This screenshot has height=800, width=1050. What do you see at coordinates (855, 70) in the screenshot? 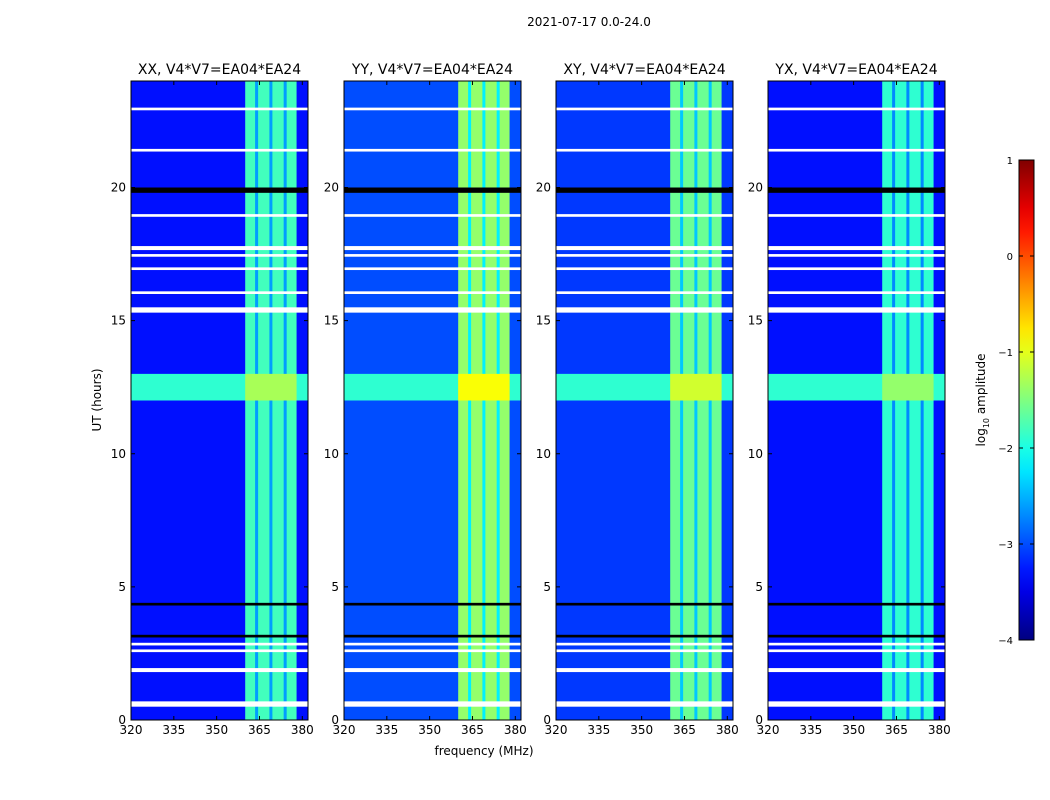
I see `panel-title: YX, V4*V7=EA04*EA24` at bounding box center [855, 70].